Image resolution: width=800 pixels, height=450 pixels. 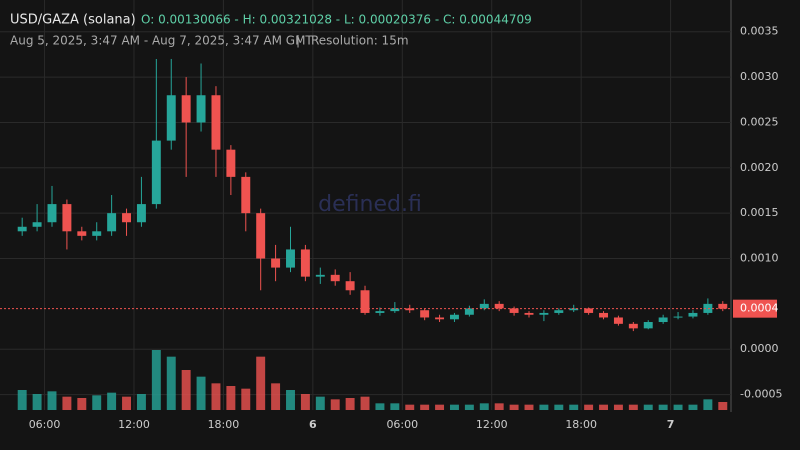 What do you see at coordinates (759, 212) in the screenshot?
I see `y-tick-label: 0.0015` at bounding box center [759, 212].